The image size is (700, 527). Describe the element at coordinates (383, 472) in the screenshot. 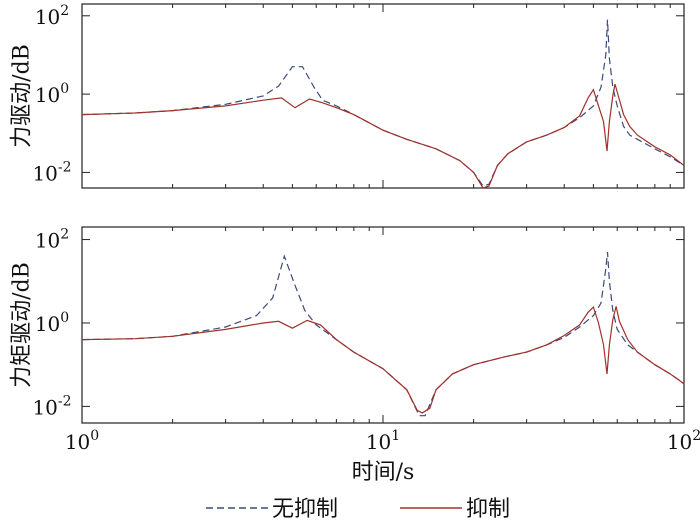

I see `x-axis-label: 时间/s` at that location.